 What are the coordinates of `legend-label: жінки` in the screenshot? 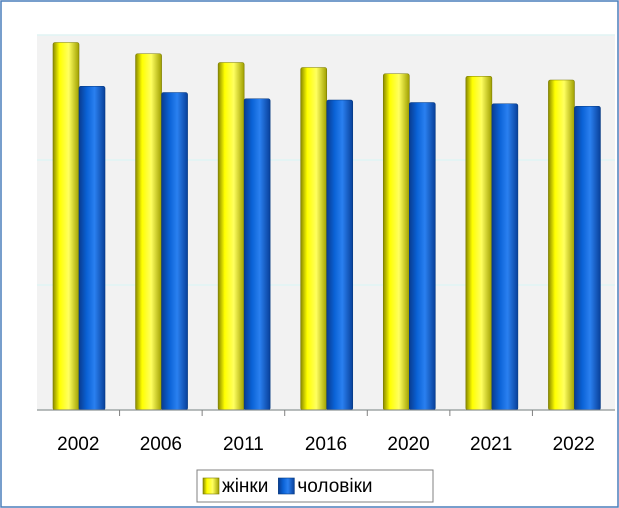 It's located at (245, 486).